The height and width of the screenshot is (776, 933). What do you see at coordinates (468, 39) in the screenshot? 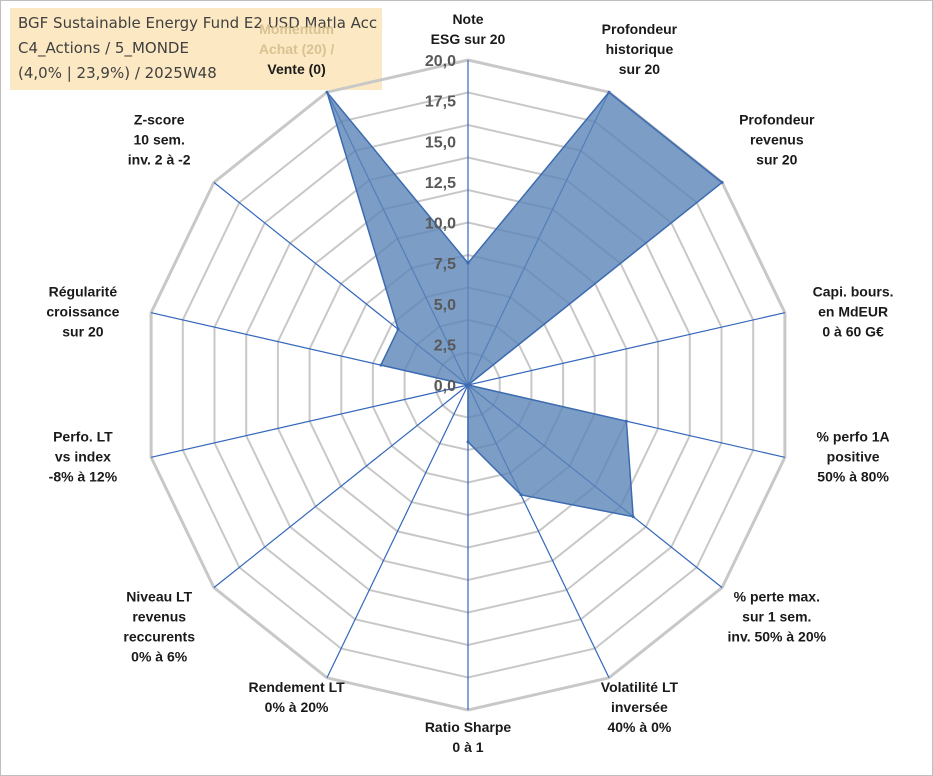
I see `axis-label-0-line-1: ESG sur 20` at bounding box center [468, 39].